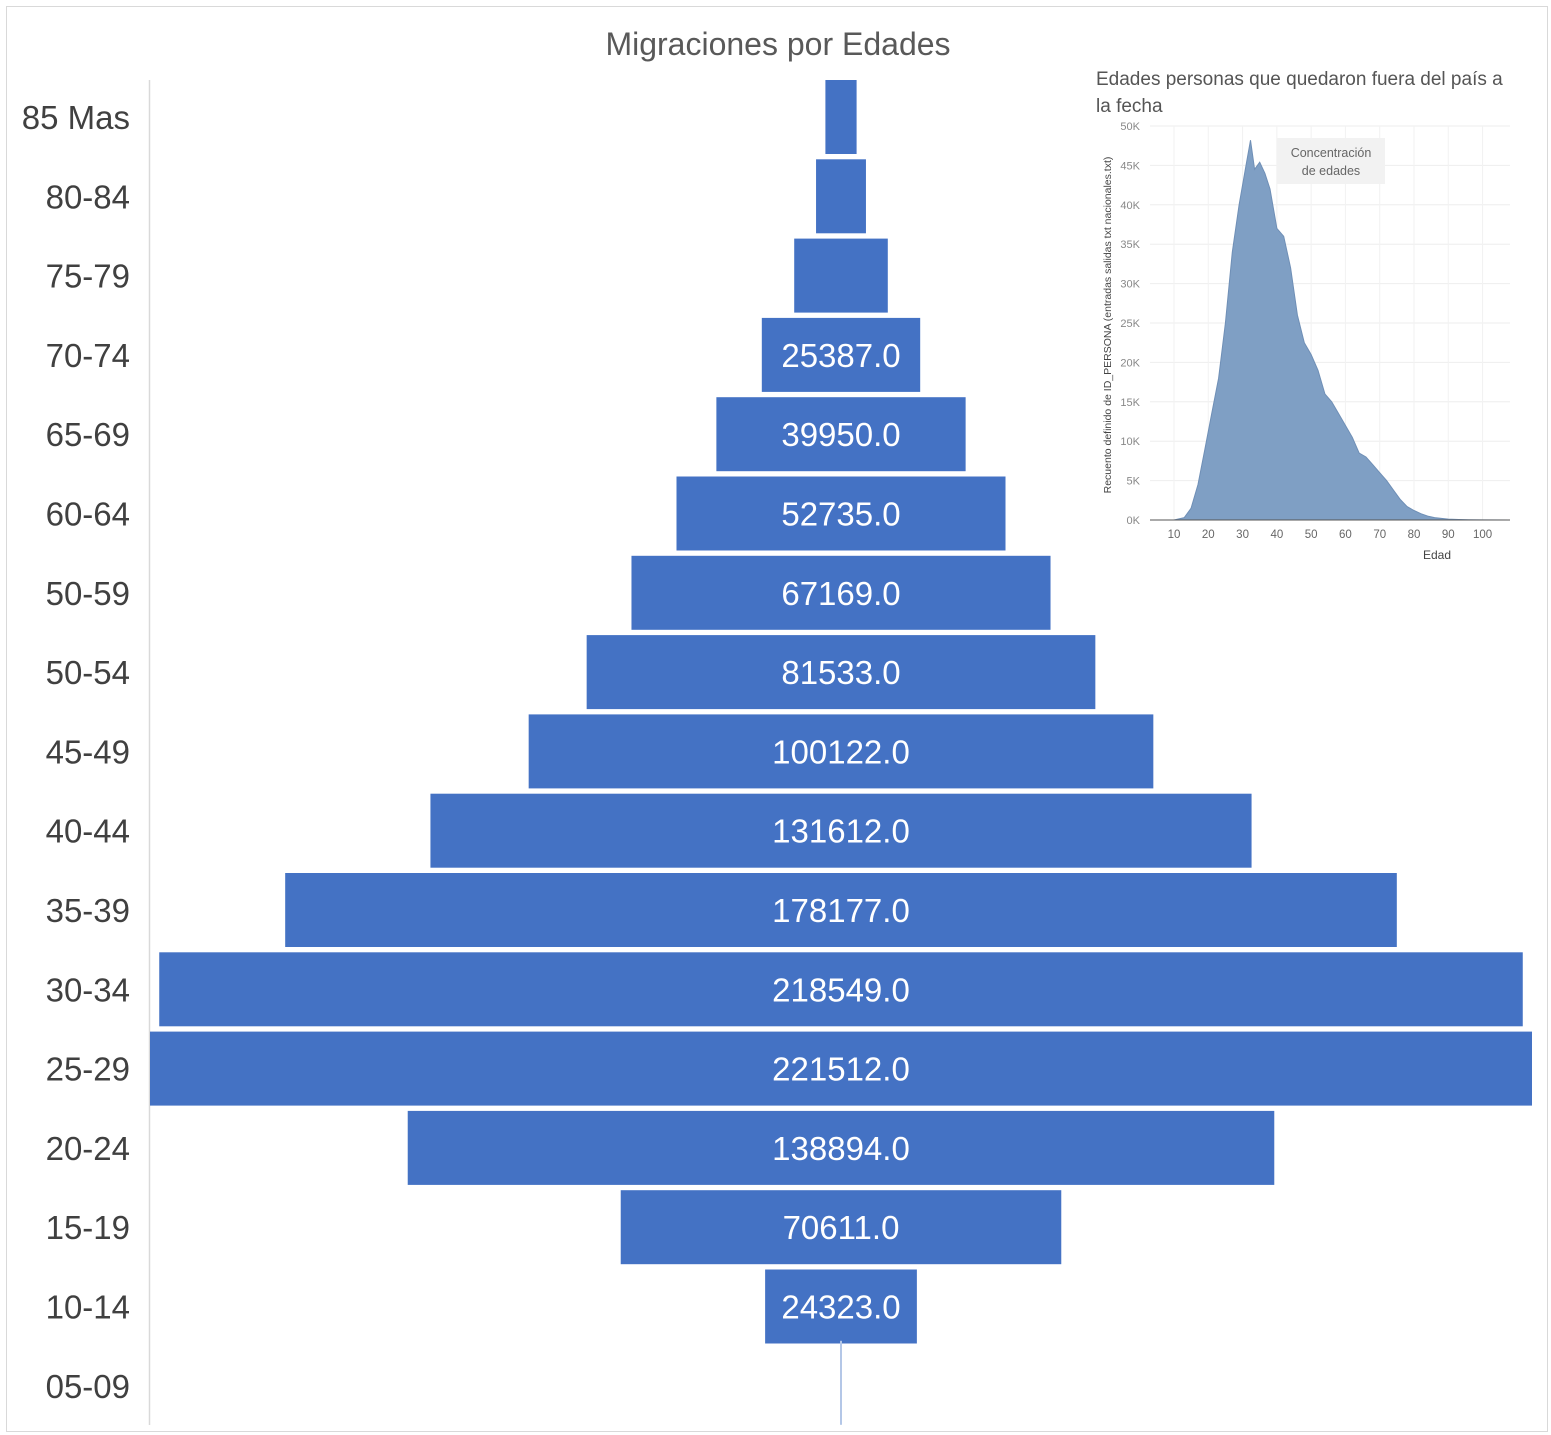 This screenshot has width=1551, height=1435. Describe the element at coordinates (88, 196) in the screenshot. I see `category-label: 80-84` at that location.